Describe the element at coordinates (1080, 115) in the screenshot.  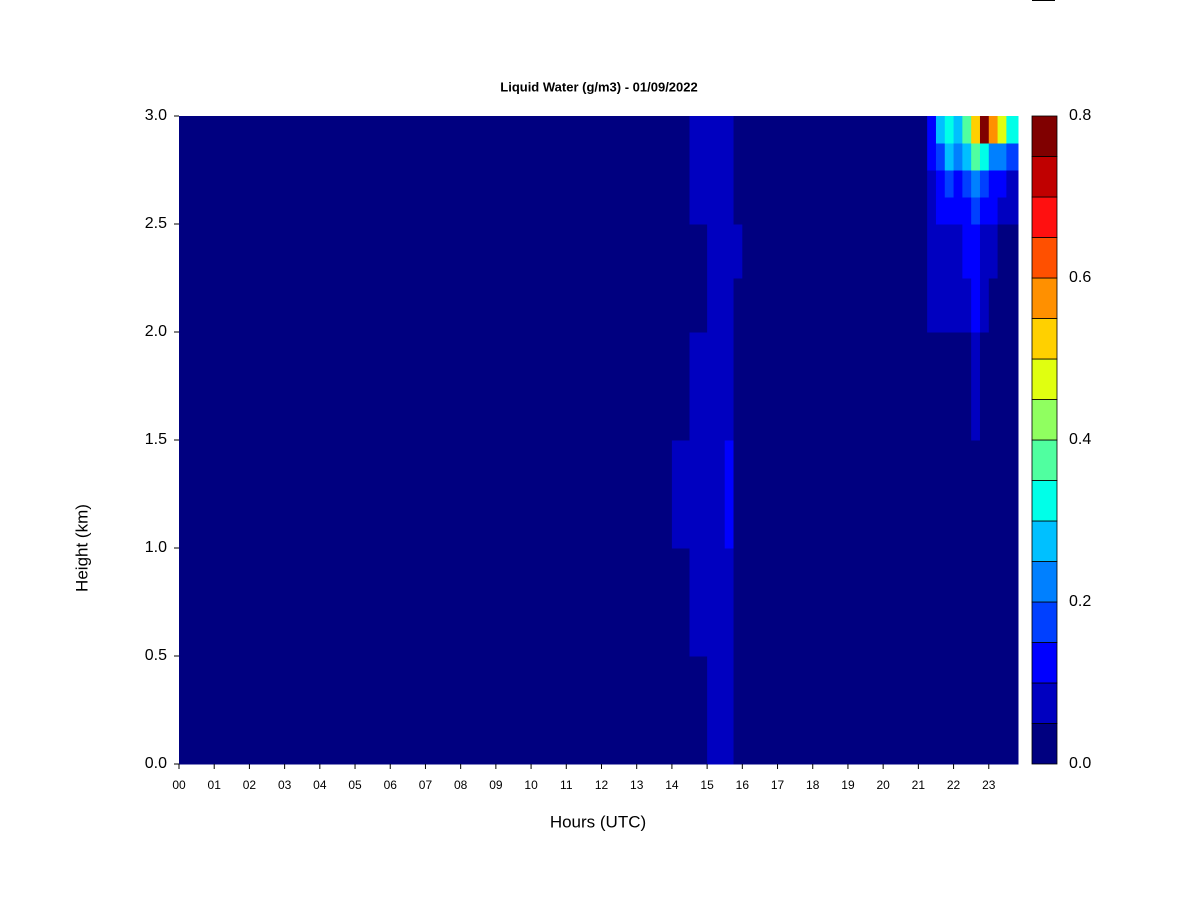
I see `colorbar-tick-label: 0.8` at that location.